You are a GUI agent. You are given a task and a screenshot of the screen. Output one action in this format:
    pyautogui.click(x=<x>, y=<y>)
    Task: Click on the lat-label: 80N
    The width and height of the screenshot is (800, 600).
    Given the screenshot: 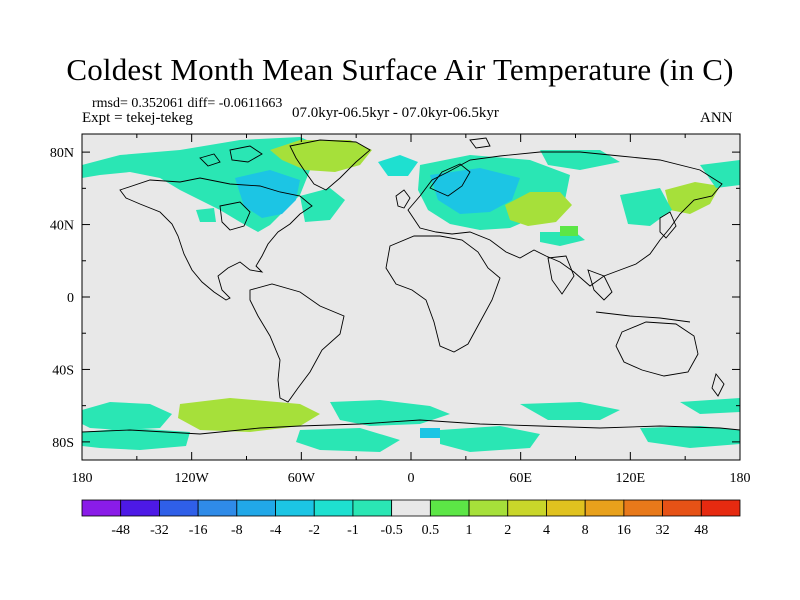 What is the action you would take?
    pyautogui.click(x=62, y=153)
    